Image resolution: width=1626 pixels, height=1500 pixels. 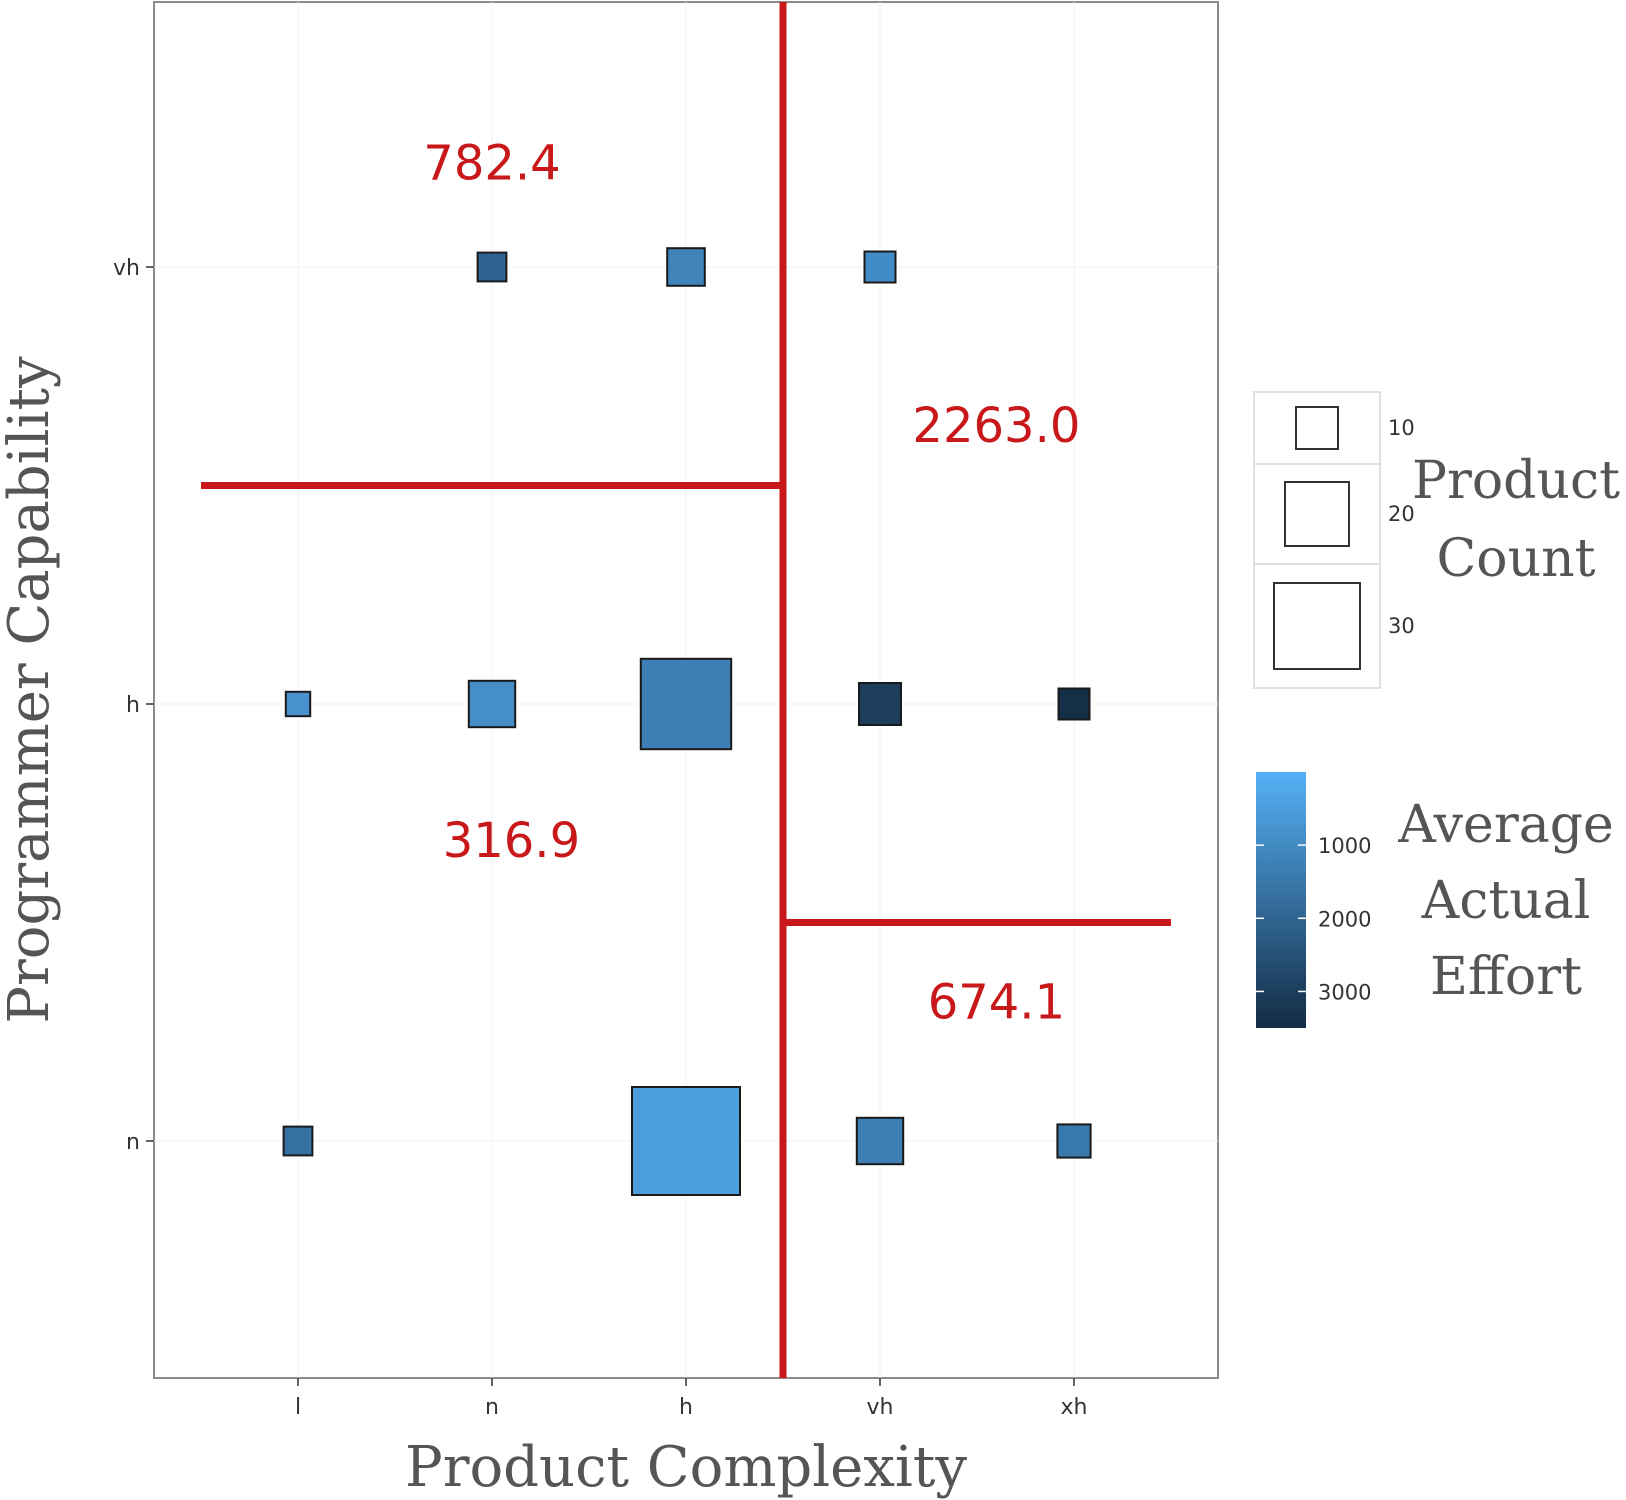 I want to click on region-mean-label: 316.9, so click(x=511, y=841).